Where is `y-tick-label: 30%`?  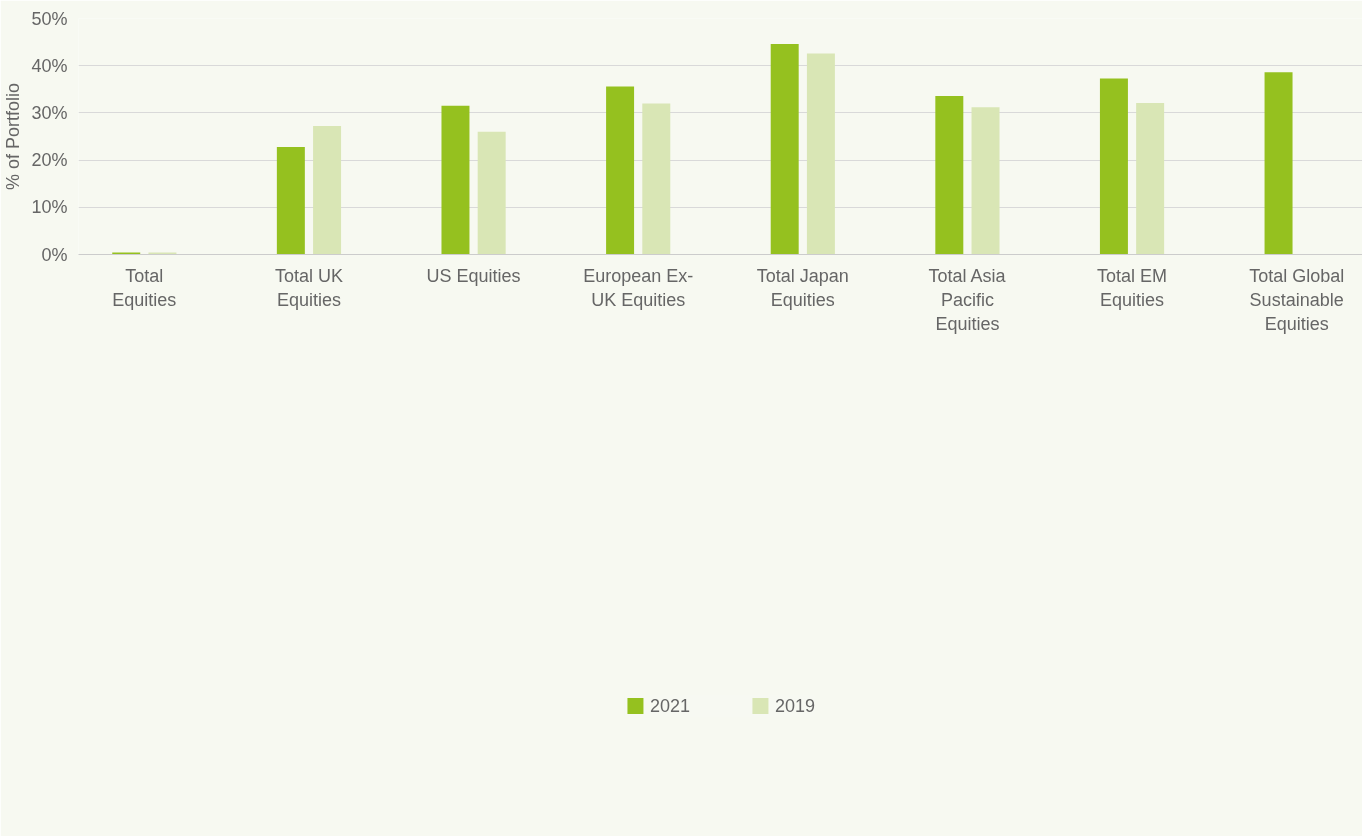 y-tick-label: 30% is located at coordinates (49, 112).